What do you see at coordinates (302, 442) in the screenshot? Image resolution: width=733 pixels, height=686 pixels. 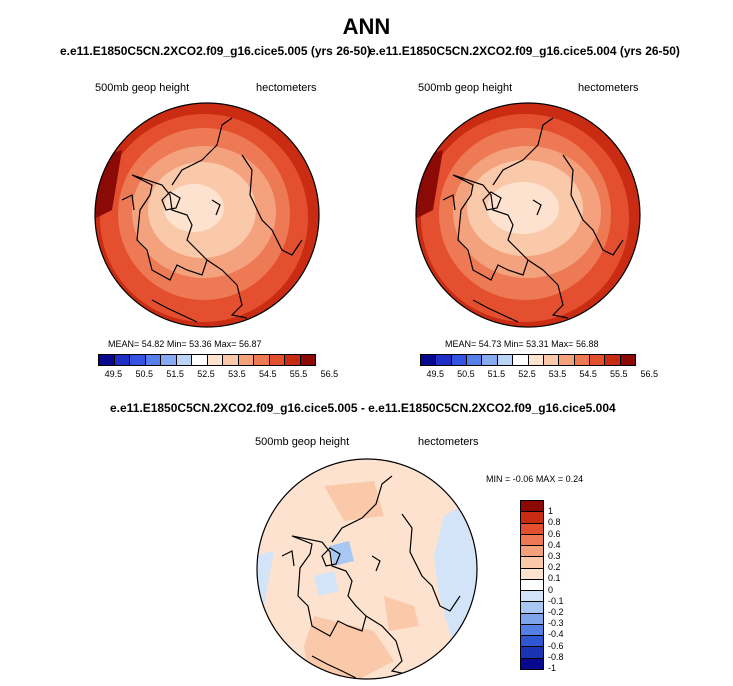 I see `diff-variable: 500mb geop height` at bounding box center [302, 442].